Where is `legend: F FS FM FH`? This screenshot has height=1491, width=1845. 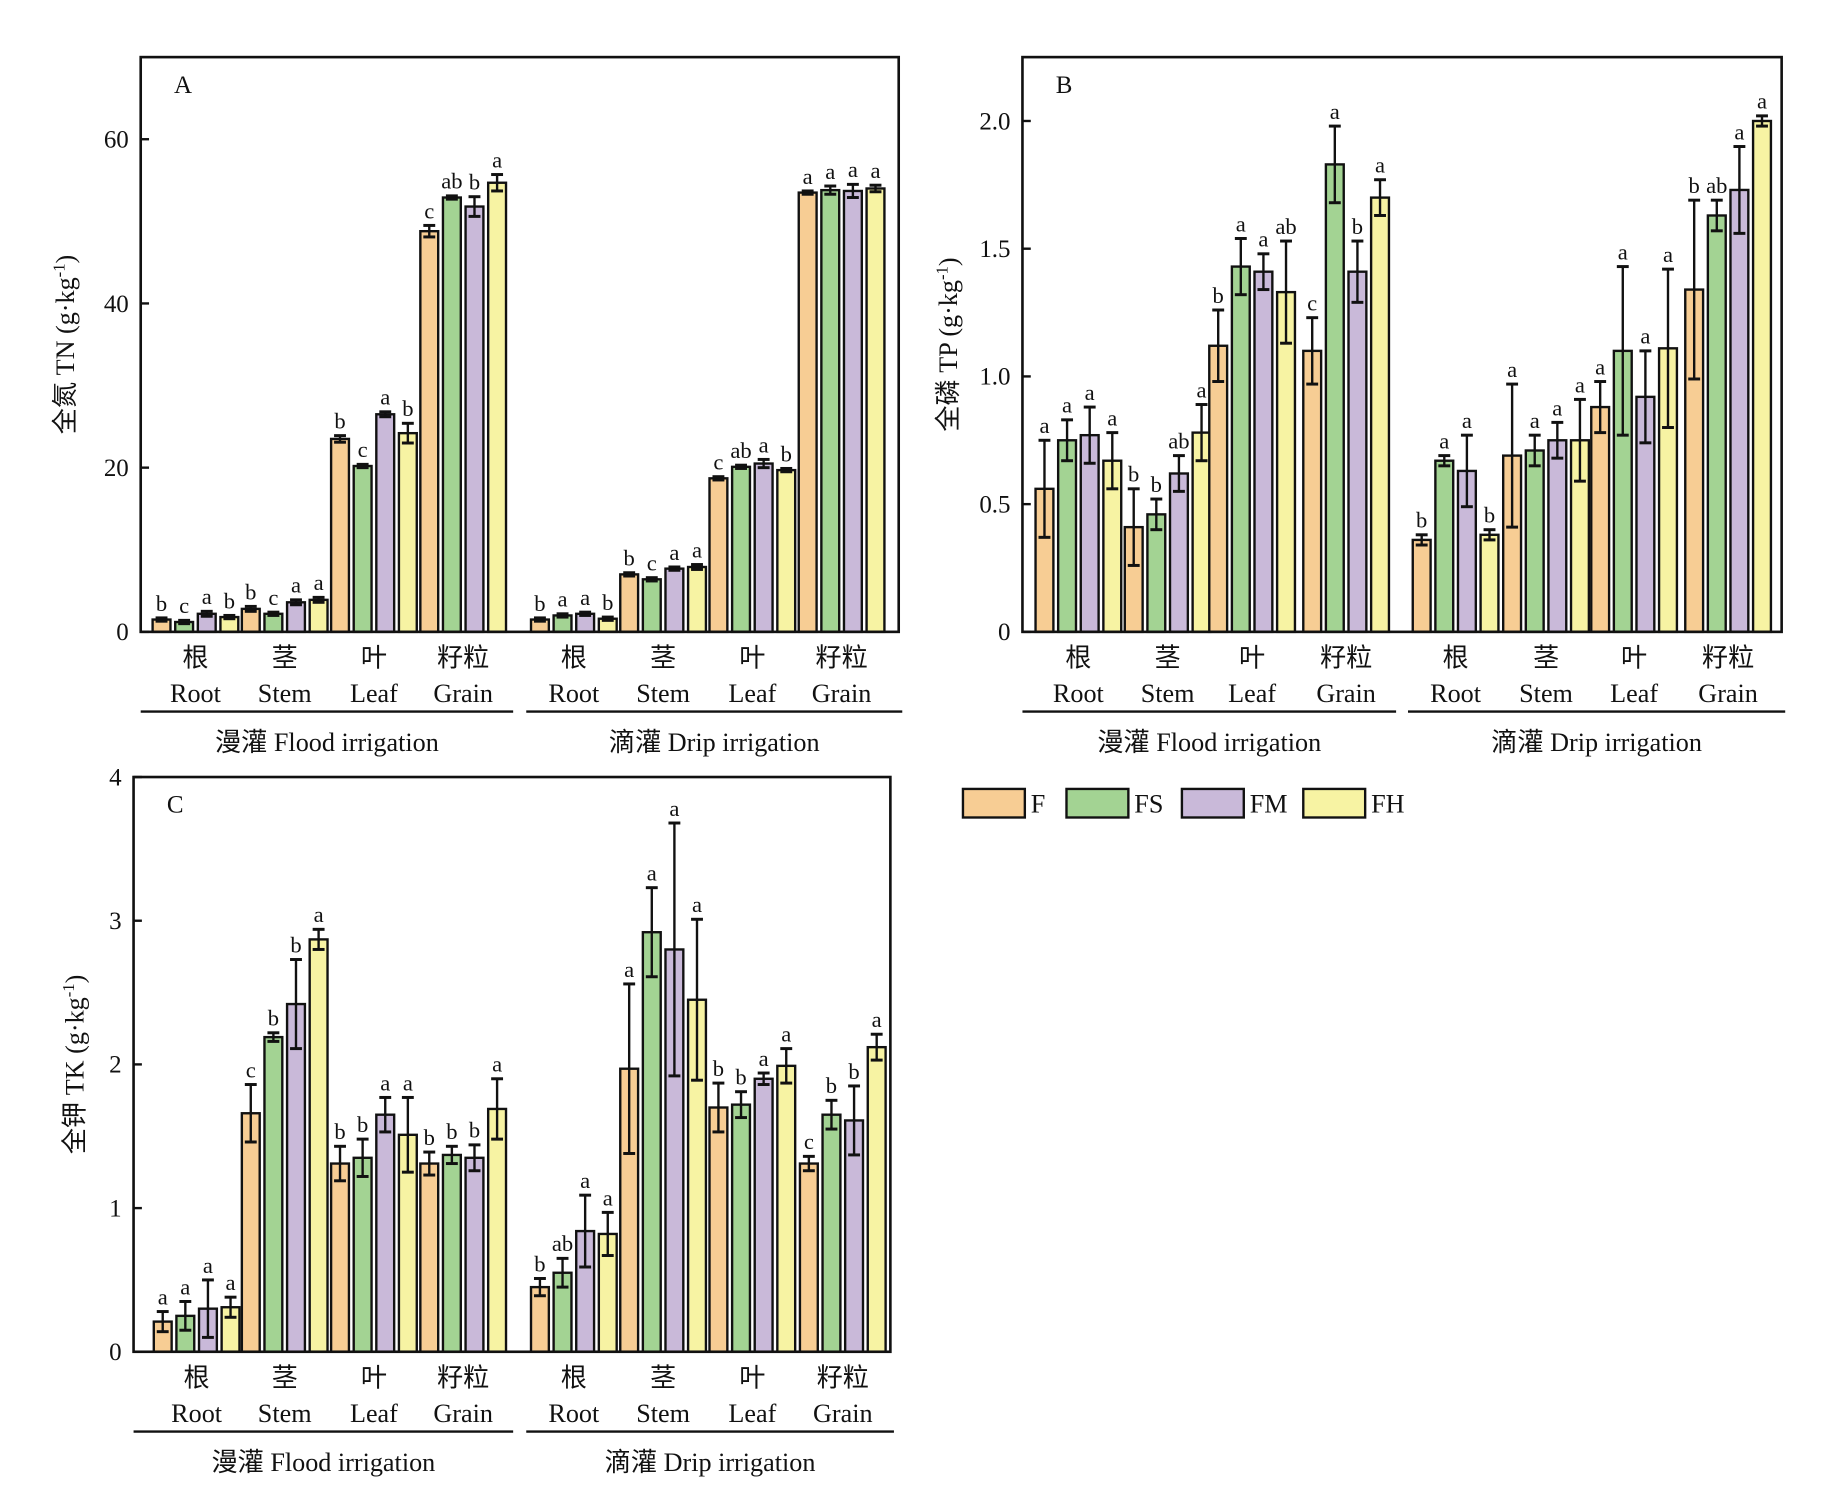
legend: F FS FM FH is located at coordinates (1183, 803).